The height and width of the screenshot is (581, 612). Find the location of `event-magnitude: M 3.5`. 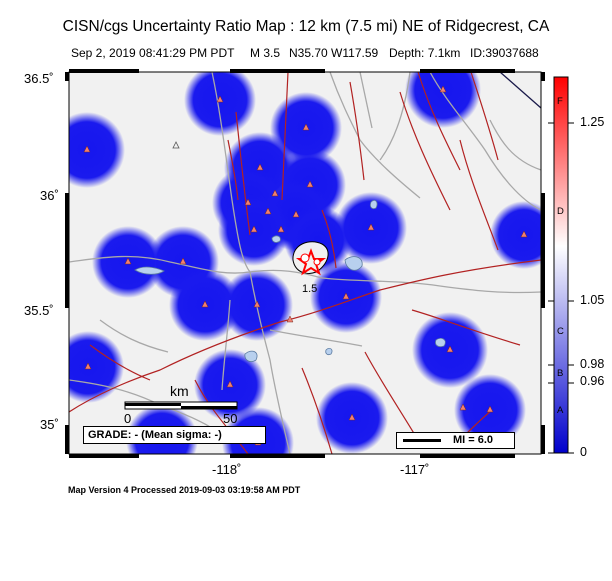

event-magnitude: M 3.5 is located at coordinates (265, 53).